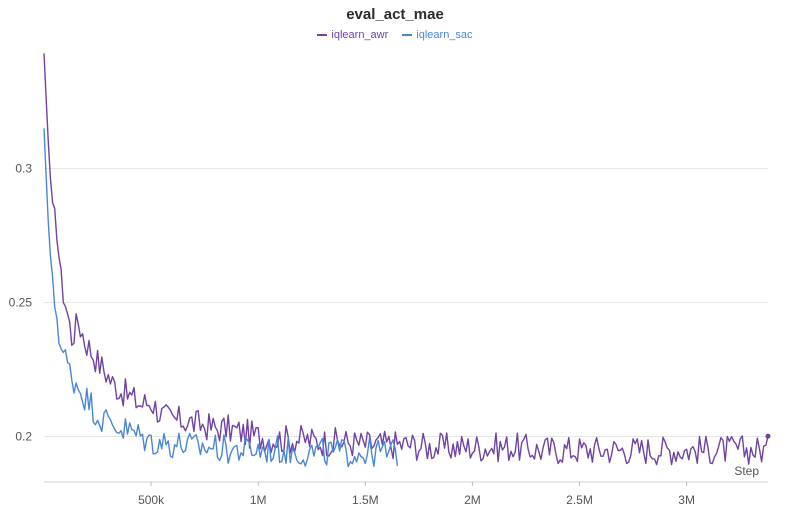 This screenshot has width=790, height=524. Describe the element at coordinates (365, 500) in the screenshot. I see `x-tick-label: 1.5M` at that location.